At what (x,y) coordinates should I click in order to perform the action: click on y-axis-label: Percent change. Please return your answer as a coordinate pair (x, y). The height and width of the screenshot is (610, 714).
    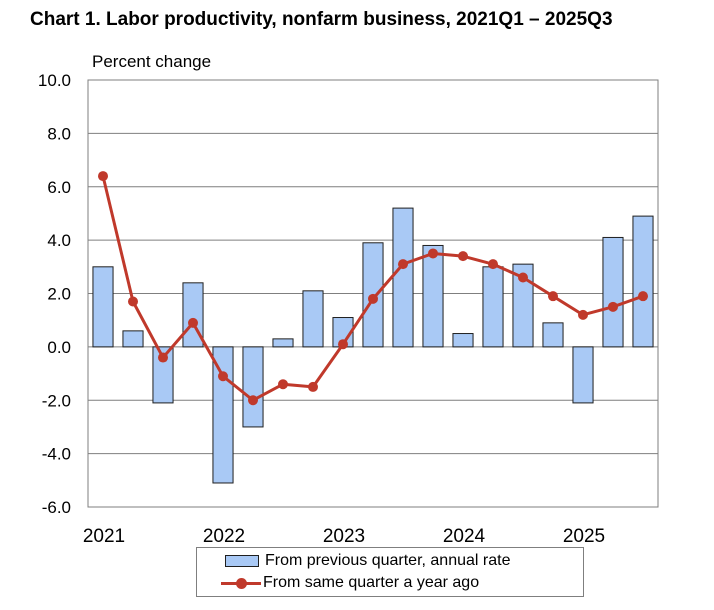
    Looking at the image, I should click on (152, 61).